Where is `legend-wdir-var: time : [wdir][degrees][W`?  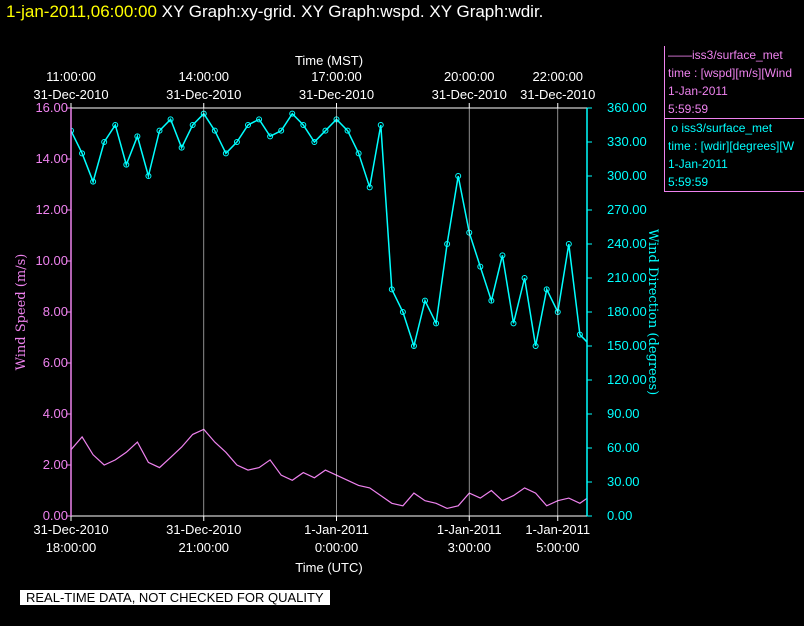 legend-wdir-var: time : [wdir][degrees][W is located at coordinates (731, 146).